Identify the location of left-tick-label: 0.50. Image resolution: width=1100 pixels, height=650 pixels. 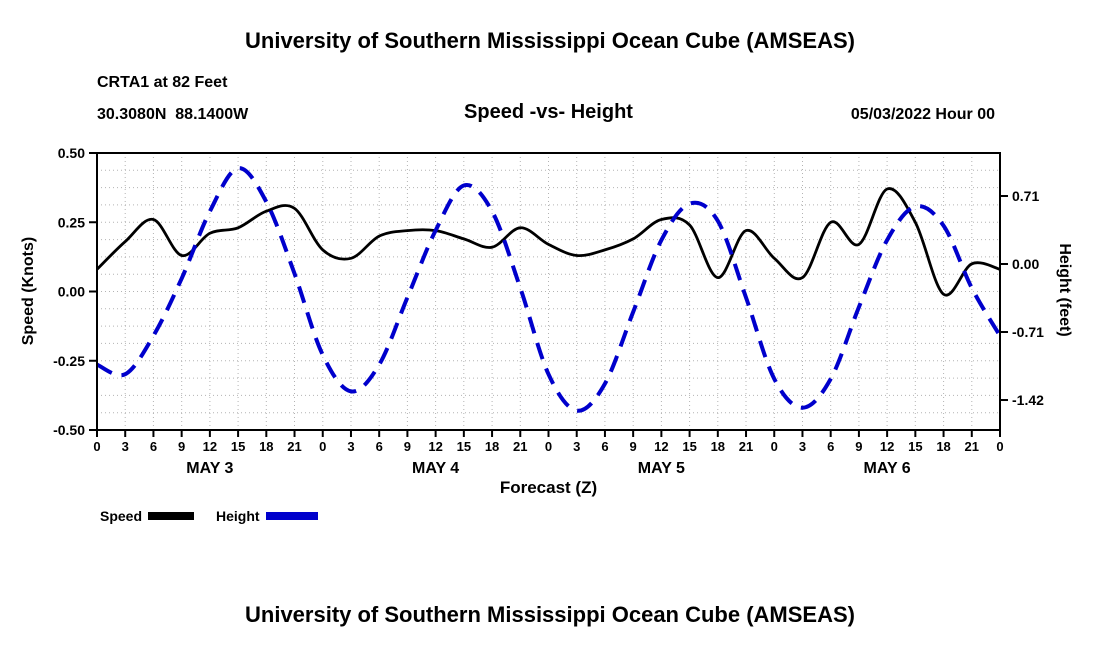
(71, 153).